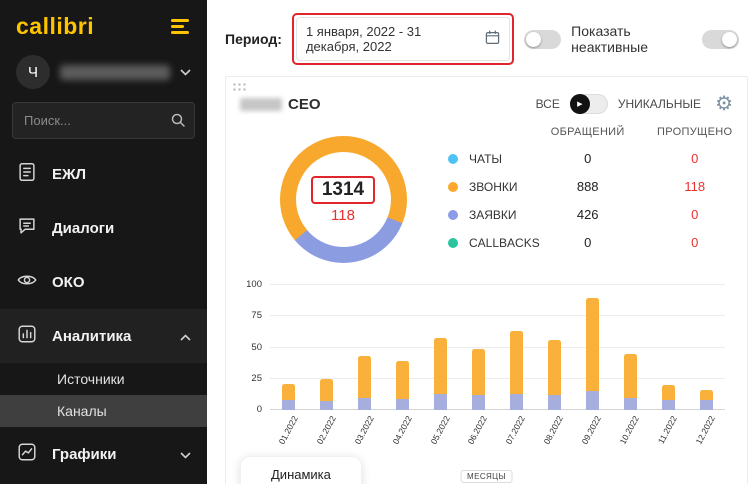 This screenshot has width=751, height=484. Describe the element at coordinates (27, 282) in the screenshot. I see `eye-icon` at that location.